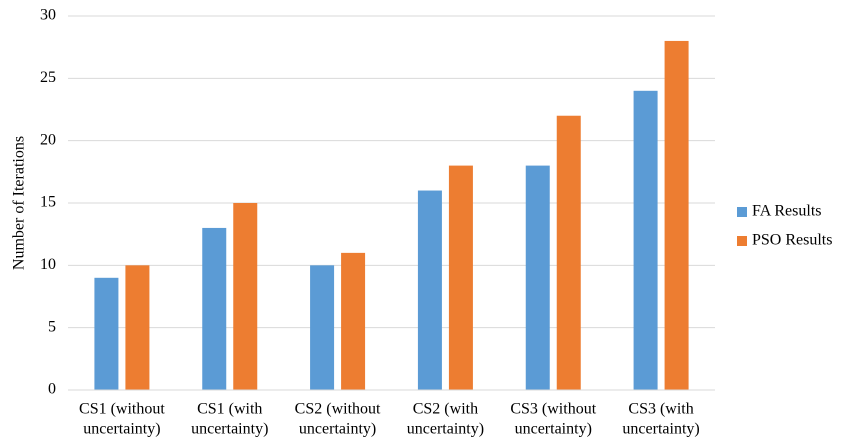 Image resolution: width=846 pixels, height=447 pixels. What do you see at coordinates (229, 409) in the screenshot?
I see `x-tick-label: CS1 (with` at bounding box center [229, 409].